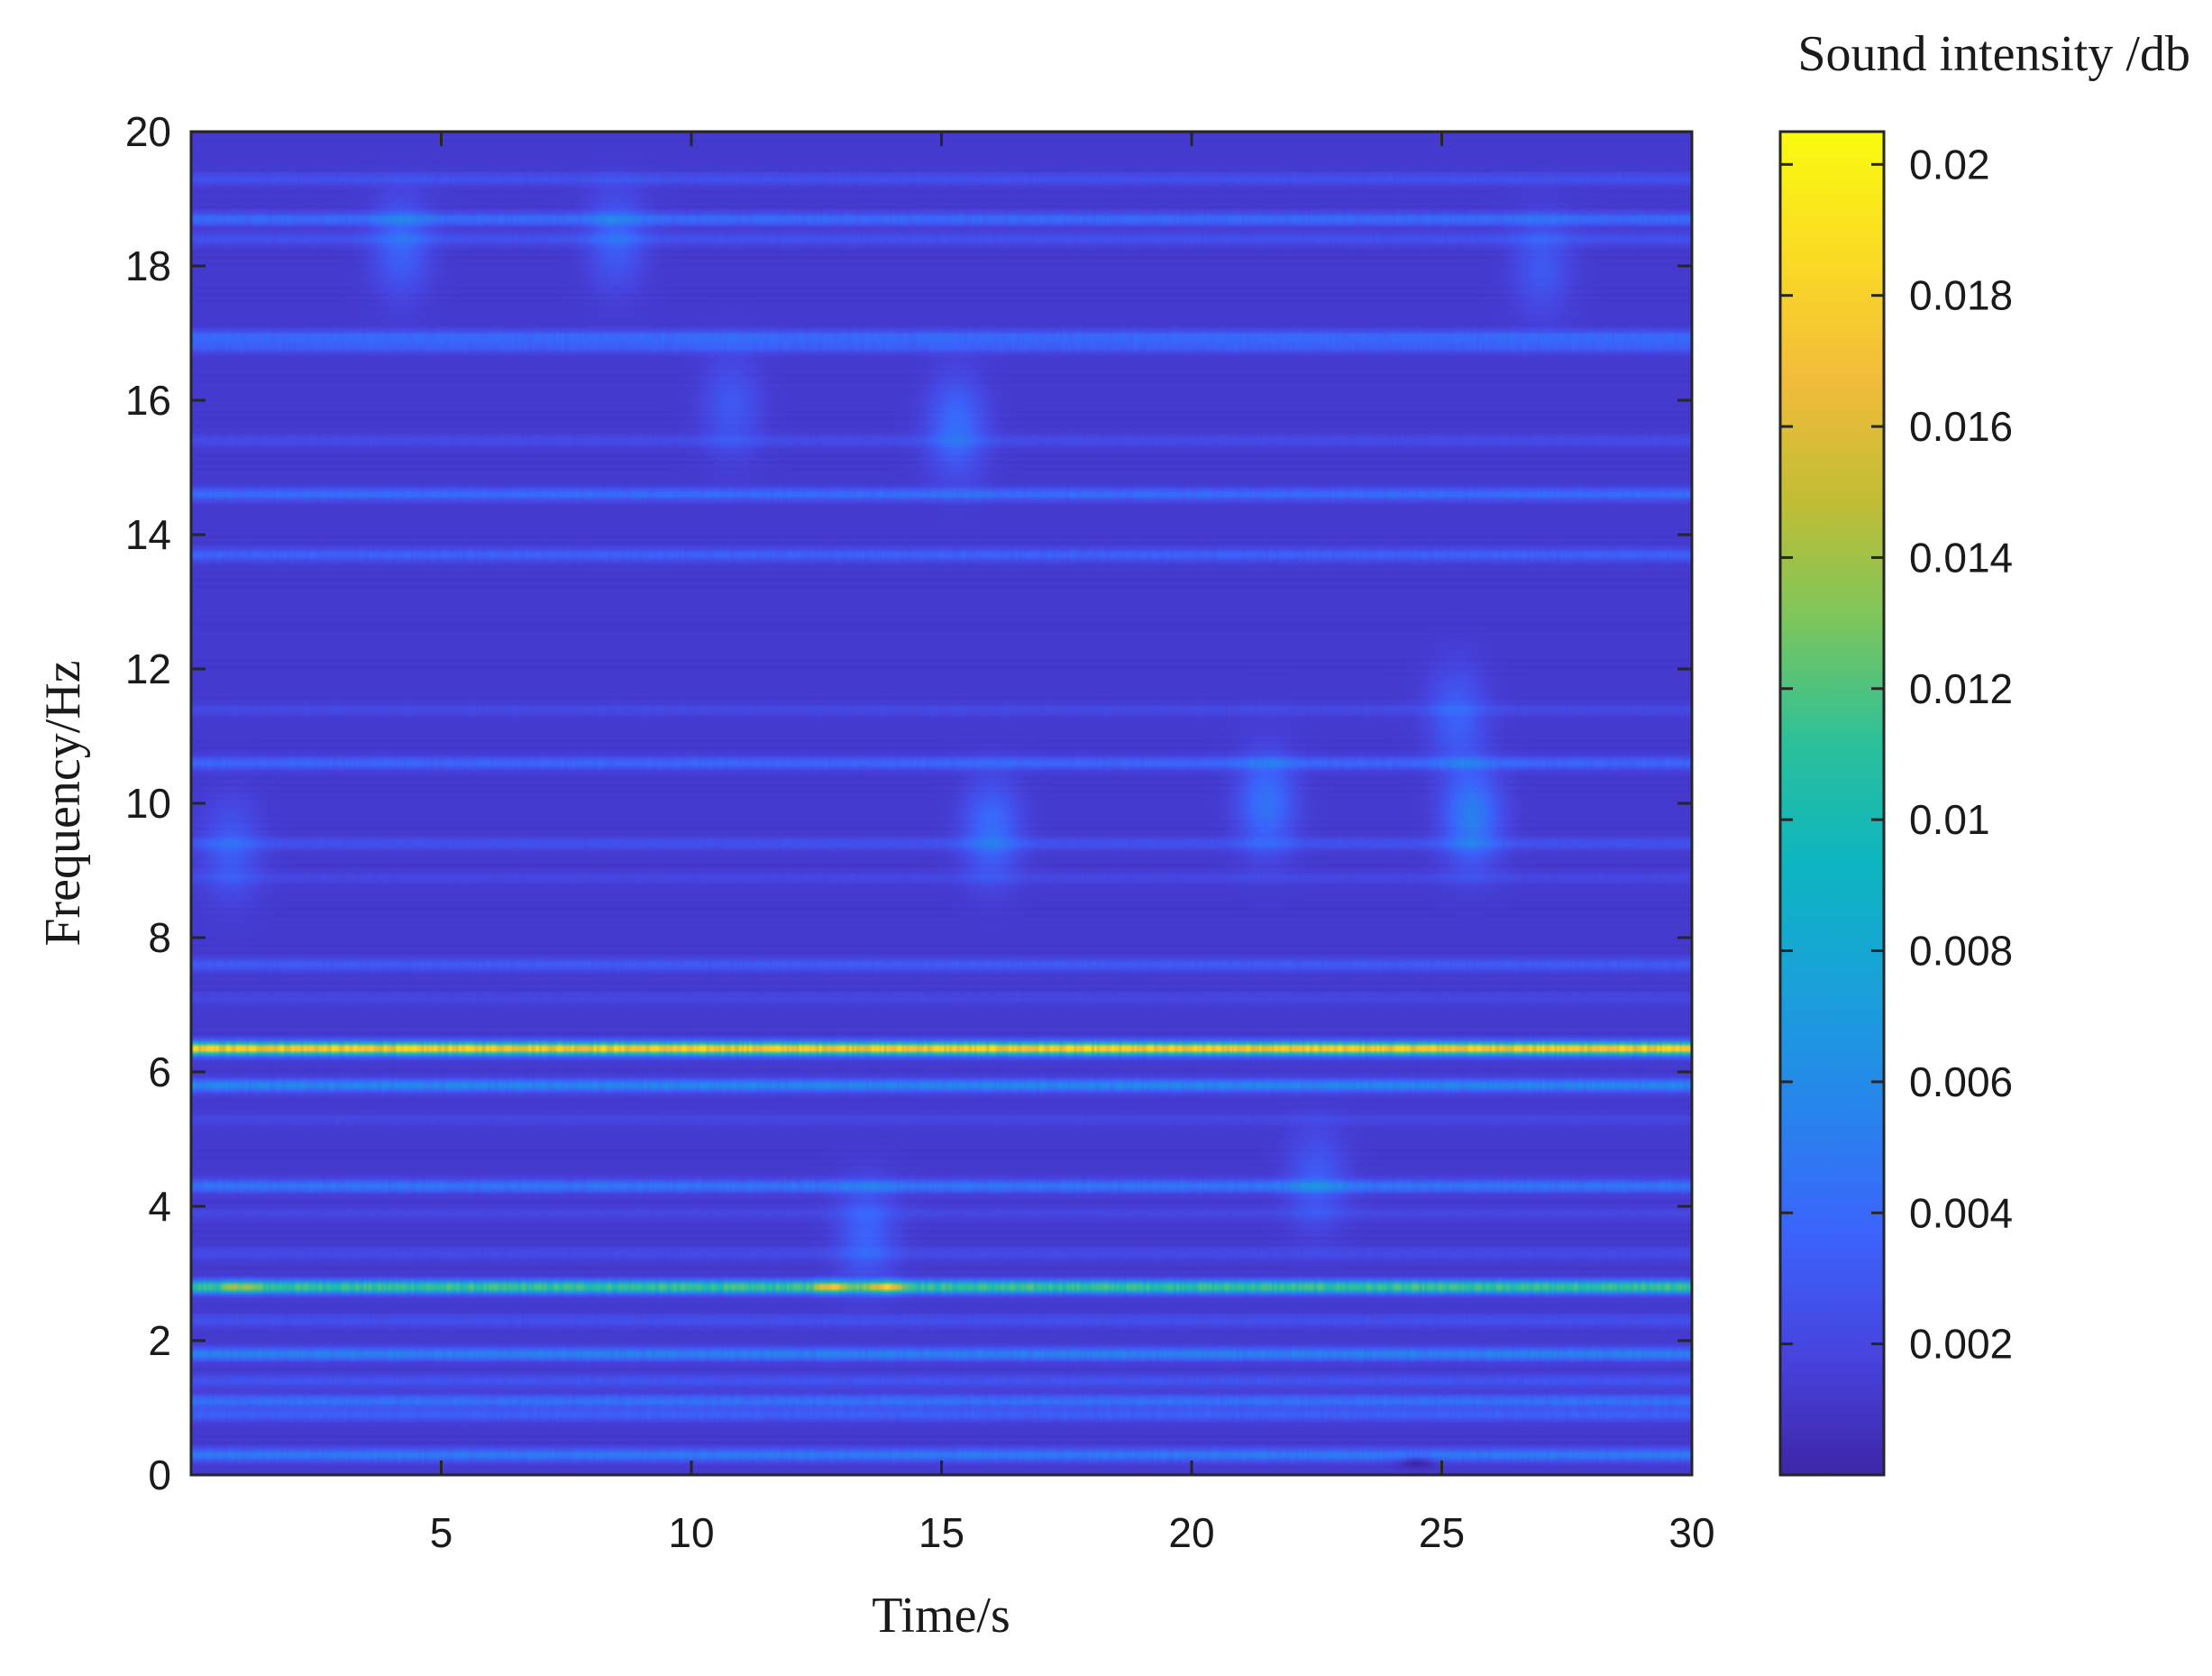  What do you see at coordinates (941, 1616) in the screenshot?
I see `x-axis-title: Time/s` at bounding box center [941, 1616].